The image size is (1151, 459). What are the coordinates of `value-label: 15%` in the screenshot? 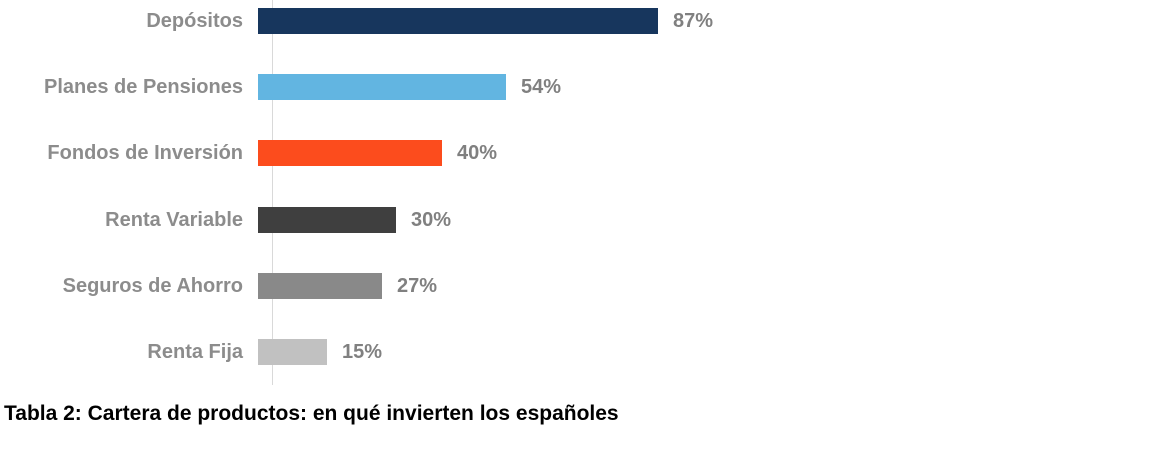 It's located at (362, 351).